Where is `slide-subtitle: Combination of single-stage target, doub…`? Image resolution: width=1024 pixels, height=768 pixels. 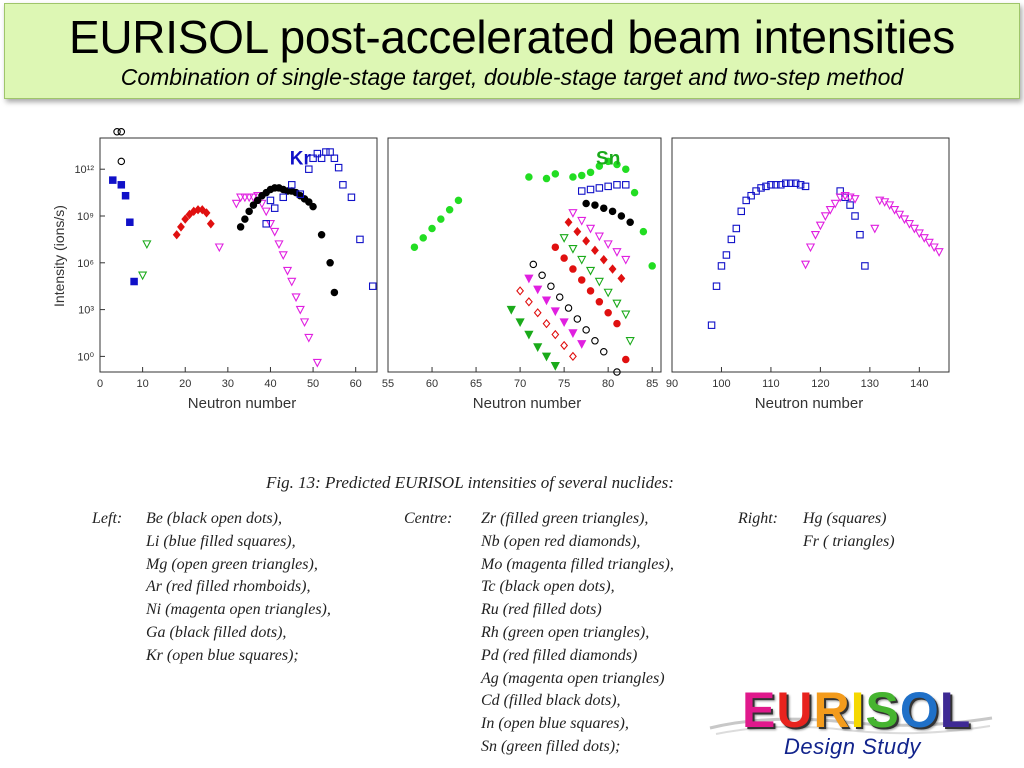 slide-subtitle: Combination of single-stage target, doub… is located at coordinates (512, 77).